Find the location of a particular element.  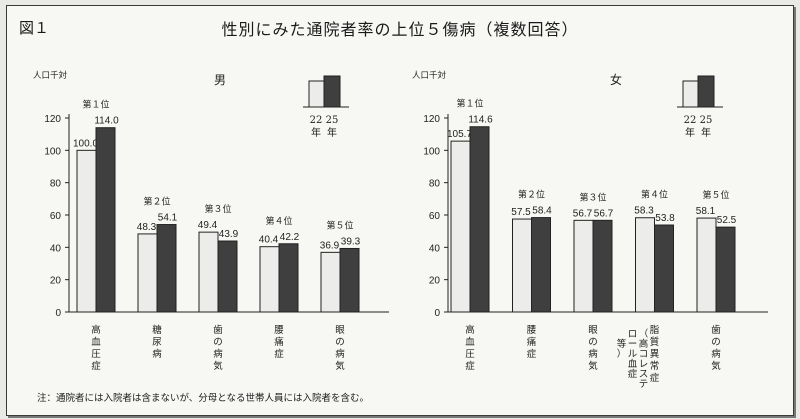

category-label-char: 異 is located at coordinates (655, 354).